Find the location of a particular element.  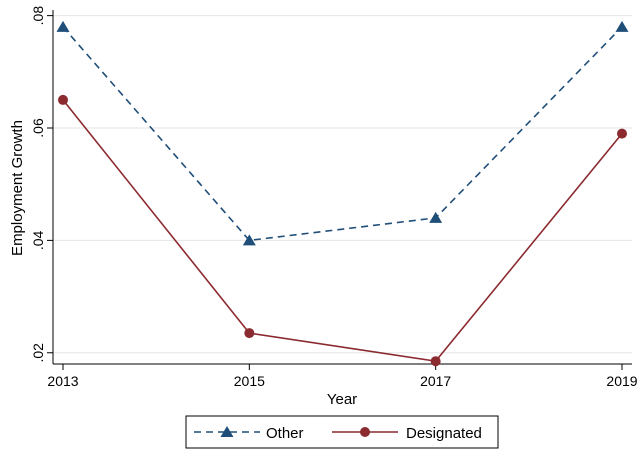

x-tick-label: 2019 is located at coordinates (621, 381).